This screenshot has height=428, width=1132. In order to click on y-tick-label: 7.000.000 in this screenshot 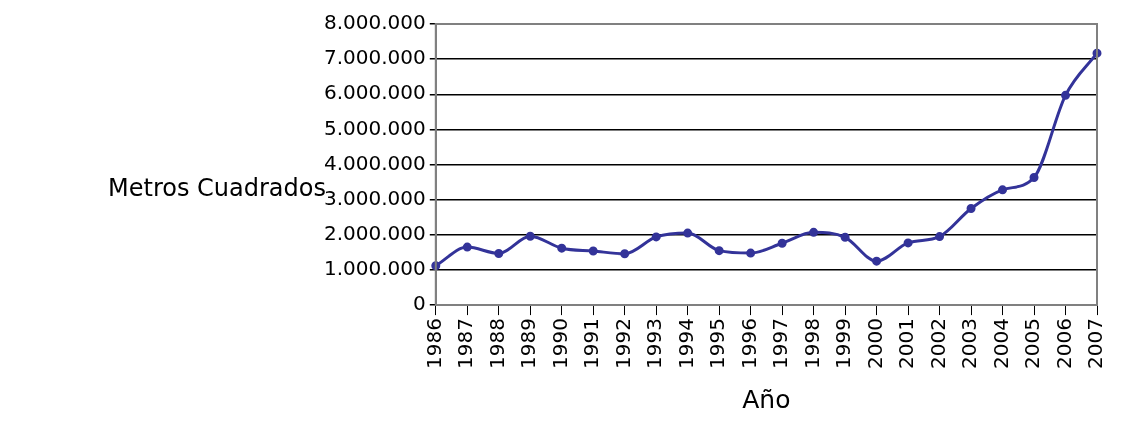, I will do `click(374, 57)`.